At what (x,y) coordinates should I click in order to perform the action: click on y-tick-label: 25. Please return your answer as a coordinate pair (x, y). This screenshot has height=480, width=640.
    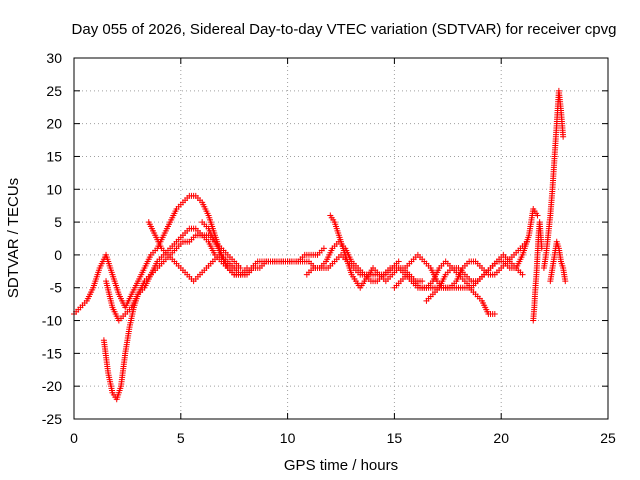
    Looking at the image, I should click on (54, 91).